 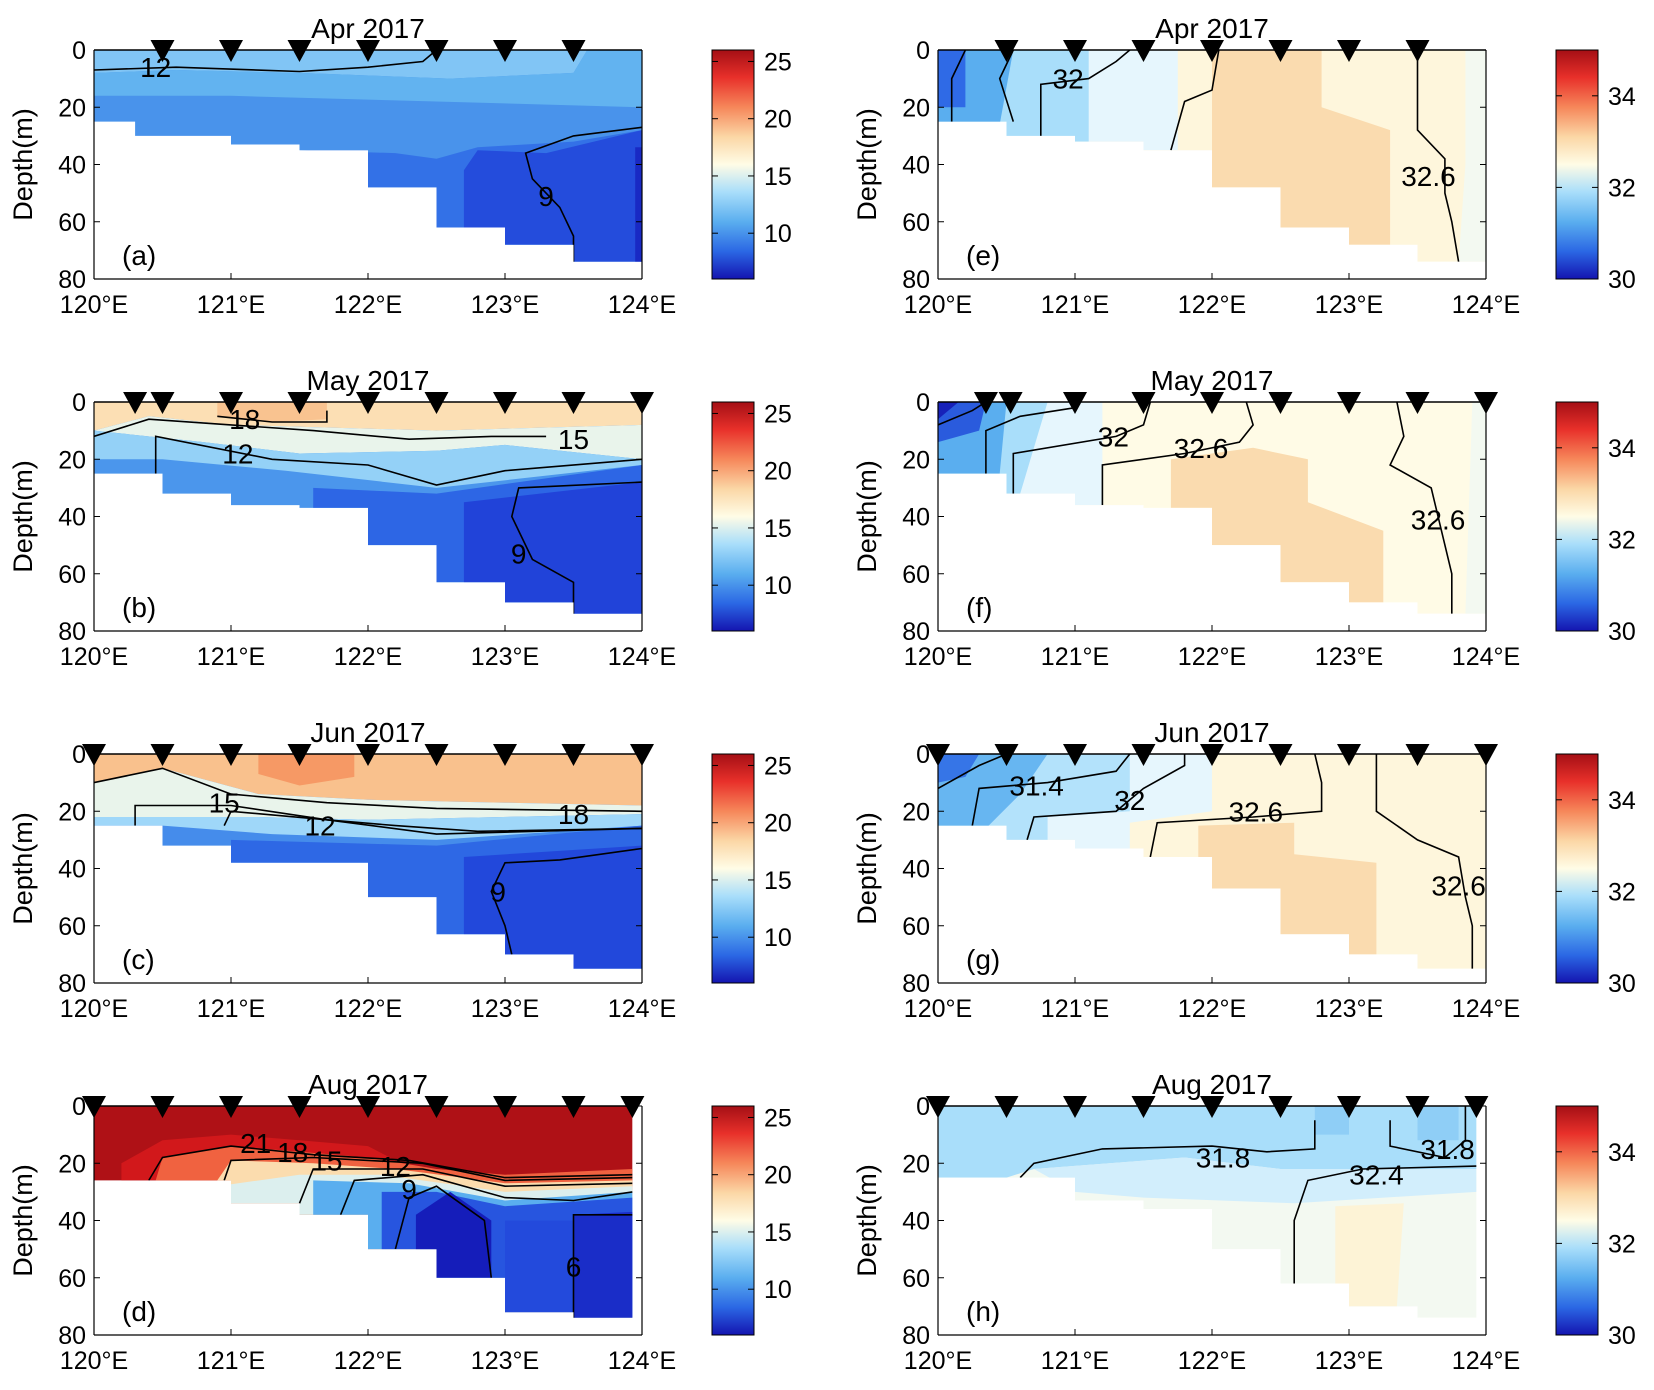 I want to click on contour-label: 32, so click(x=1113, y=436).